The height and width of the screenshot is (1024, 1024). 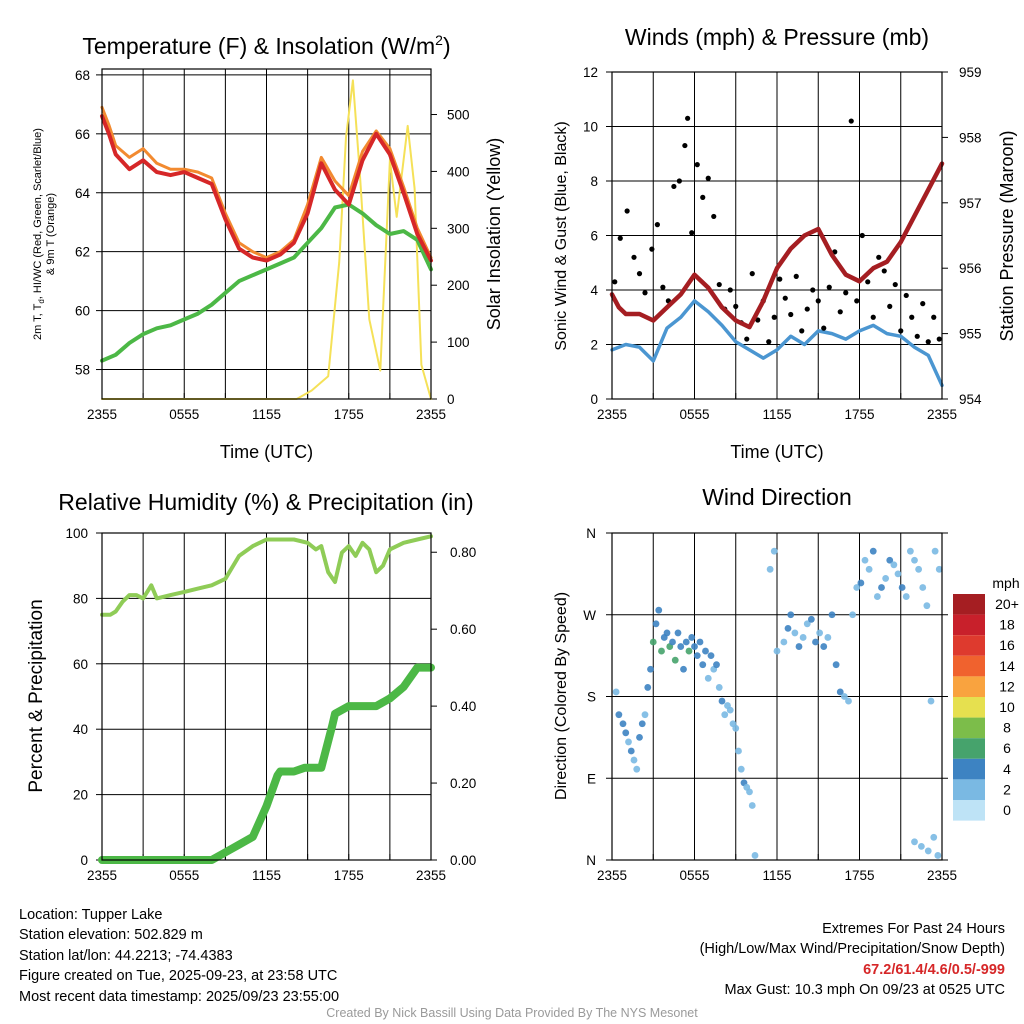 I want to click on chart-title: Wind Direction, so click(x=777, y=497).